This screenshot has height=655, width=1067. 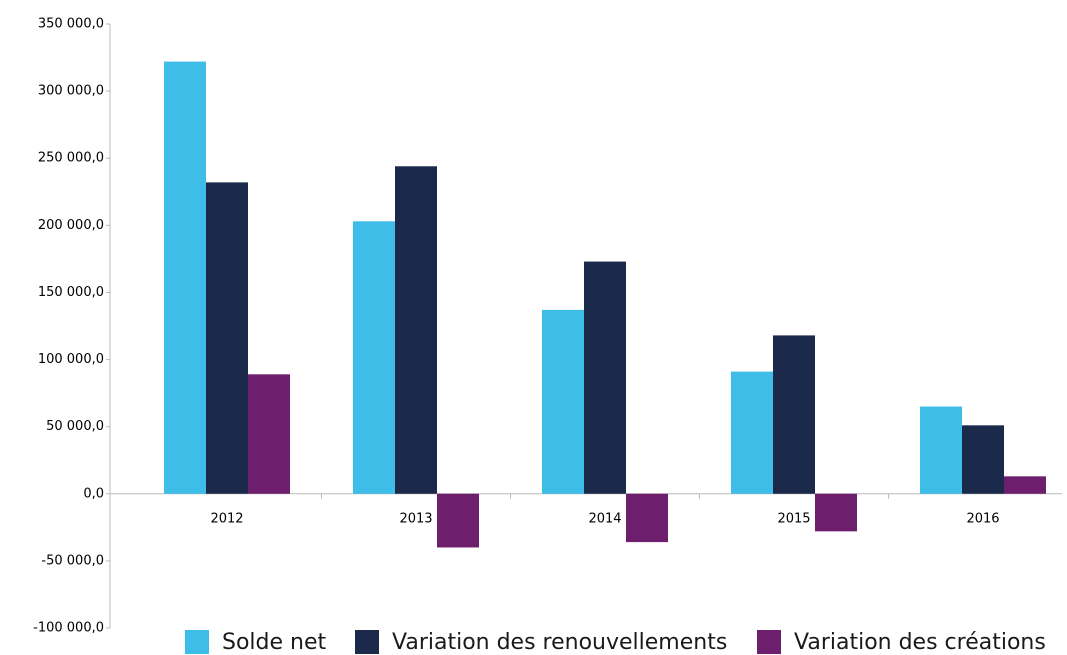 What do you see at coordinates (71, 24) in the screenshot?
I see `y-tick-label: 350 000,0` at bounding box center [71, 24].